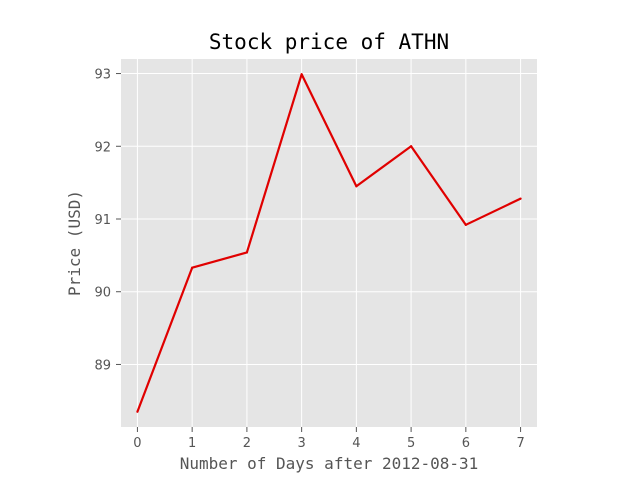 The width and height of the screenshot is (640, 480). I want to click on x-tick-label: 3, so click(301, 443).